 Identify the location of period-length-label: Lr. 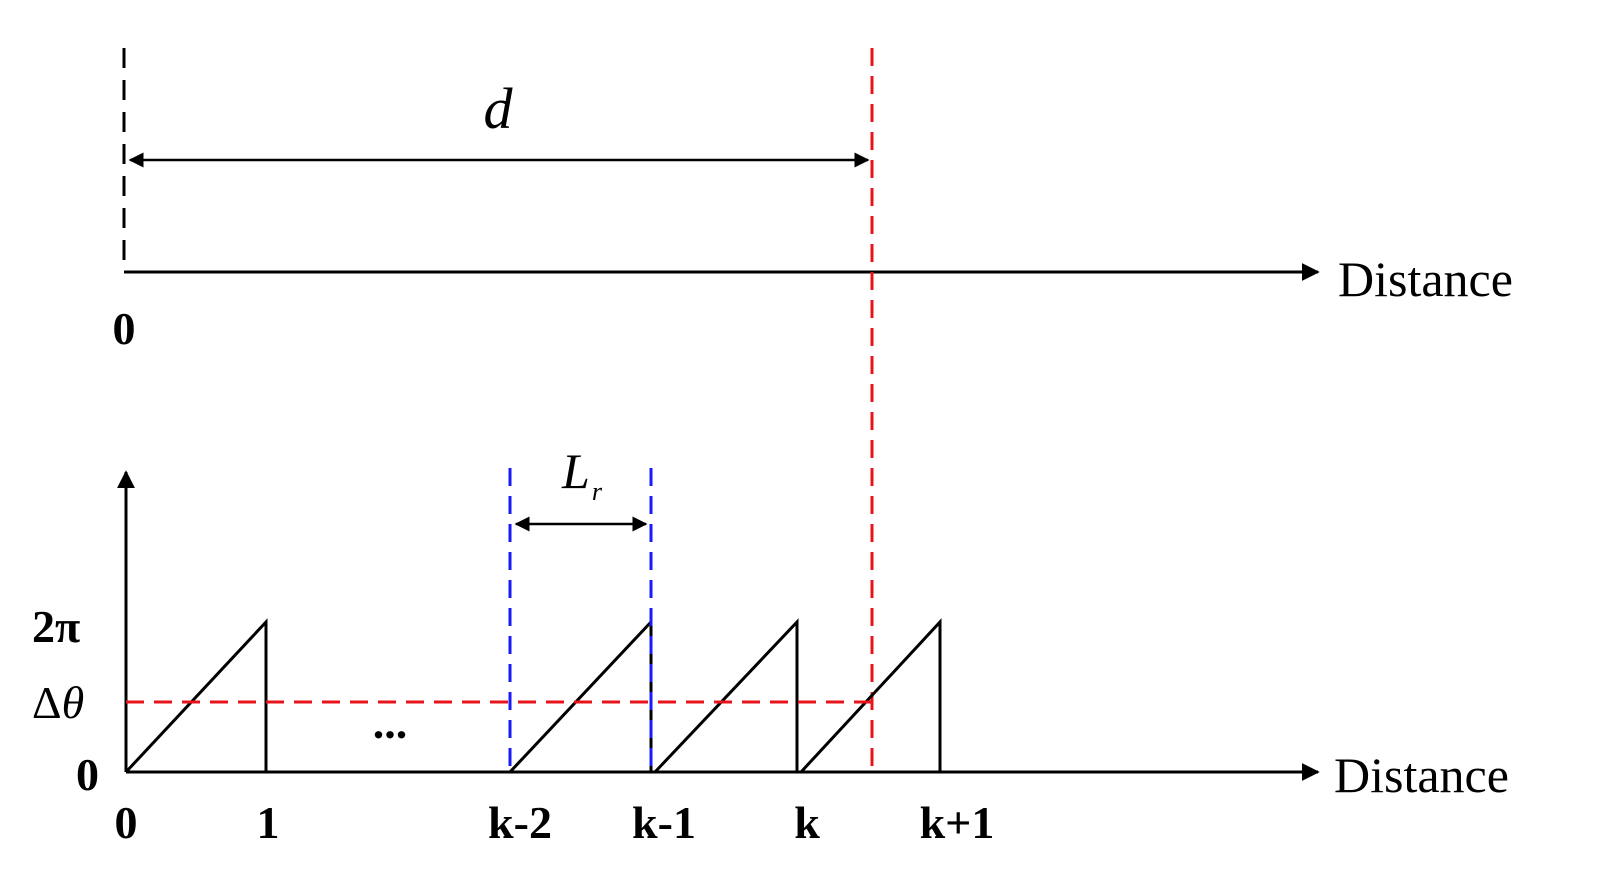
(582, 474).